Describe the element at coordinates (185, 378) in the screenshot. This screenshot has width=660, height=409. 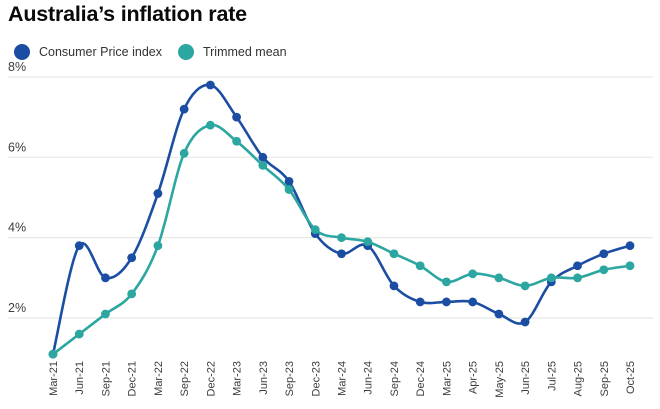
I see `svg-text: Sep-22` at that location.